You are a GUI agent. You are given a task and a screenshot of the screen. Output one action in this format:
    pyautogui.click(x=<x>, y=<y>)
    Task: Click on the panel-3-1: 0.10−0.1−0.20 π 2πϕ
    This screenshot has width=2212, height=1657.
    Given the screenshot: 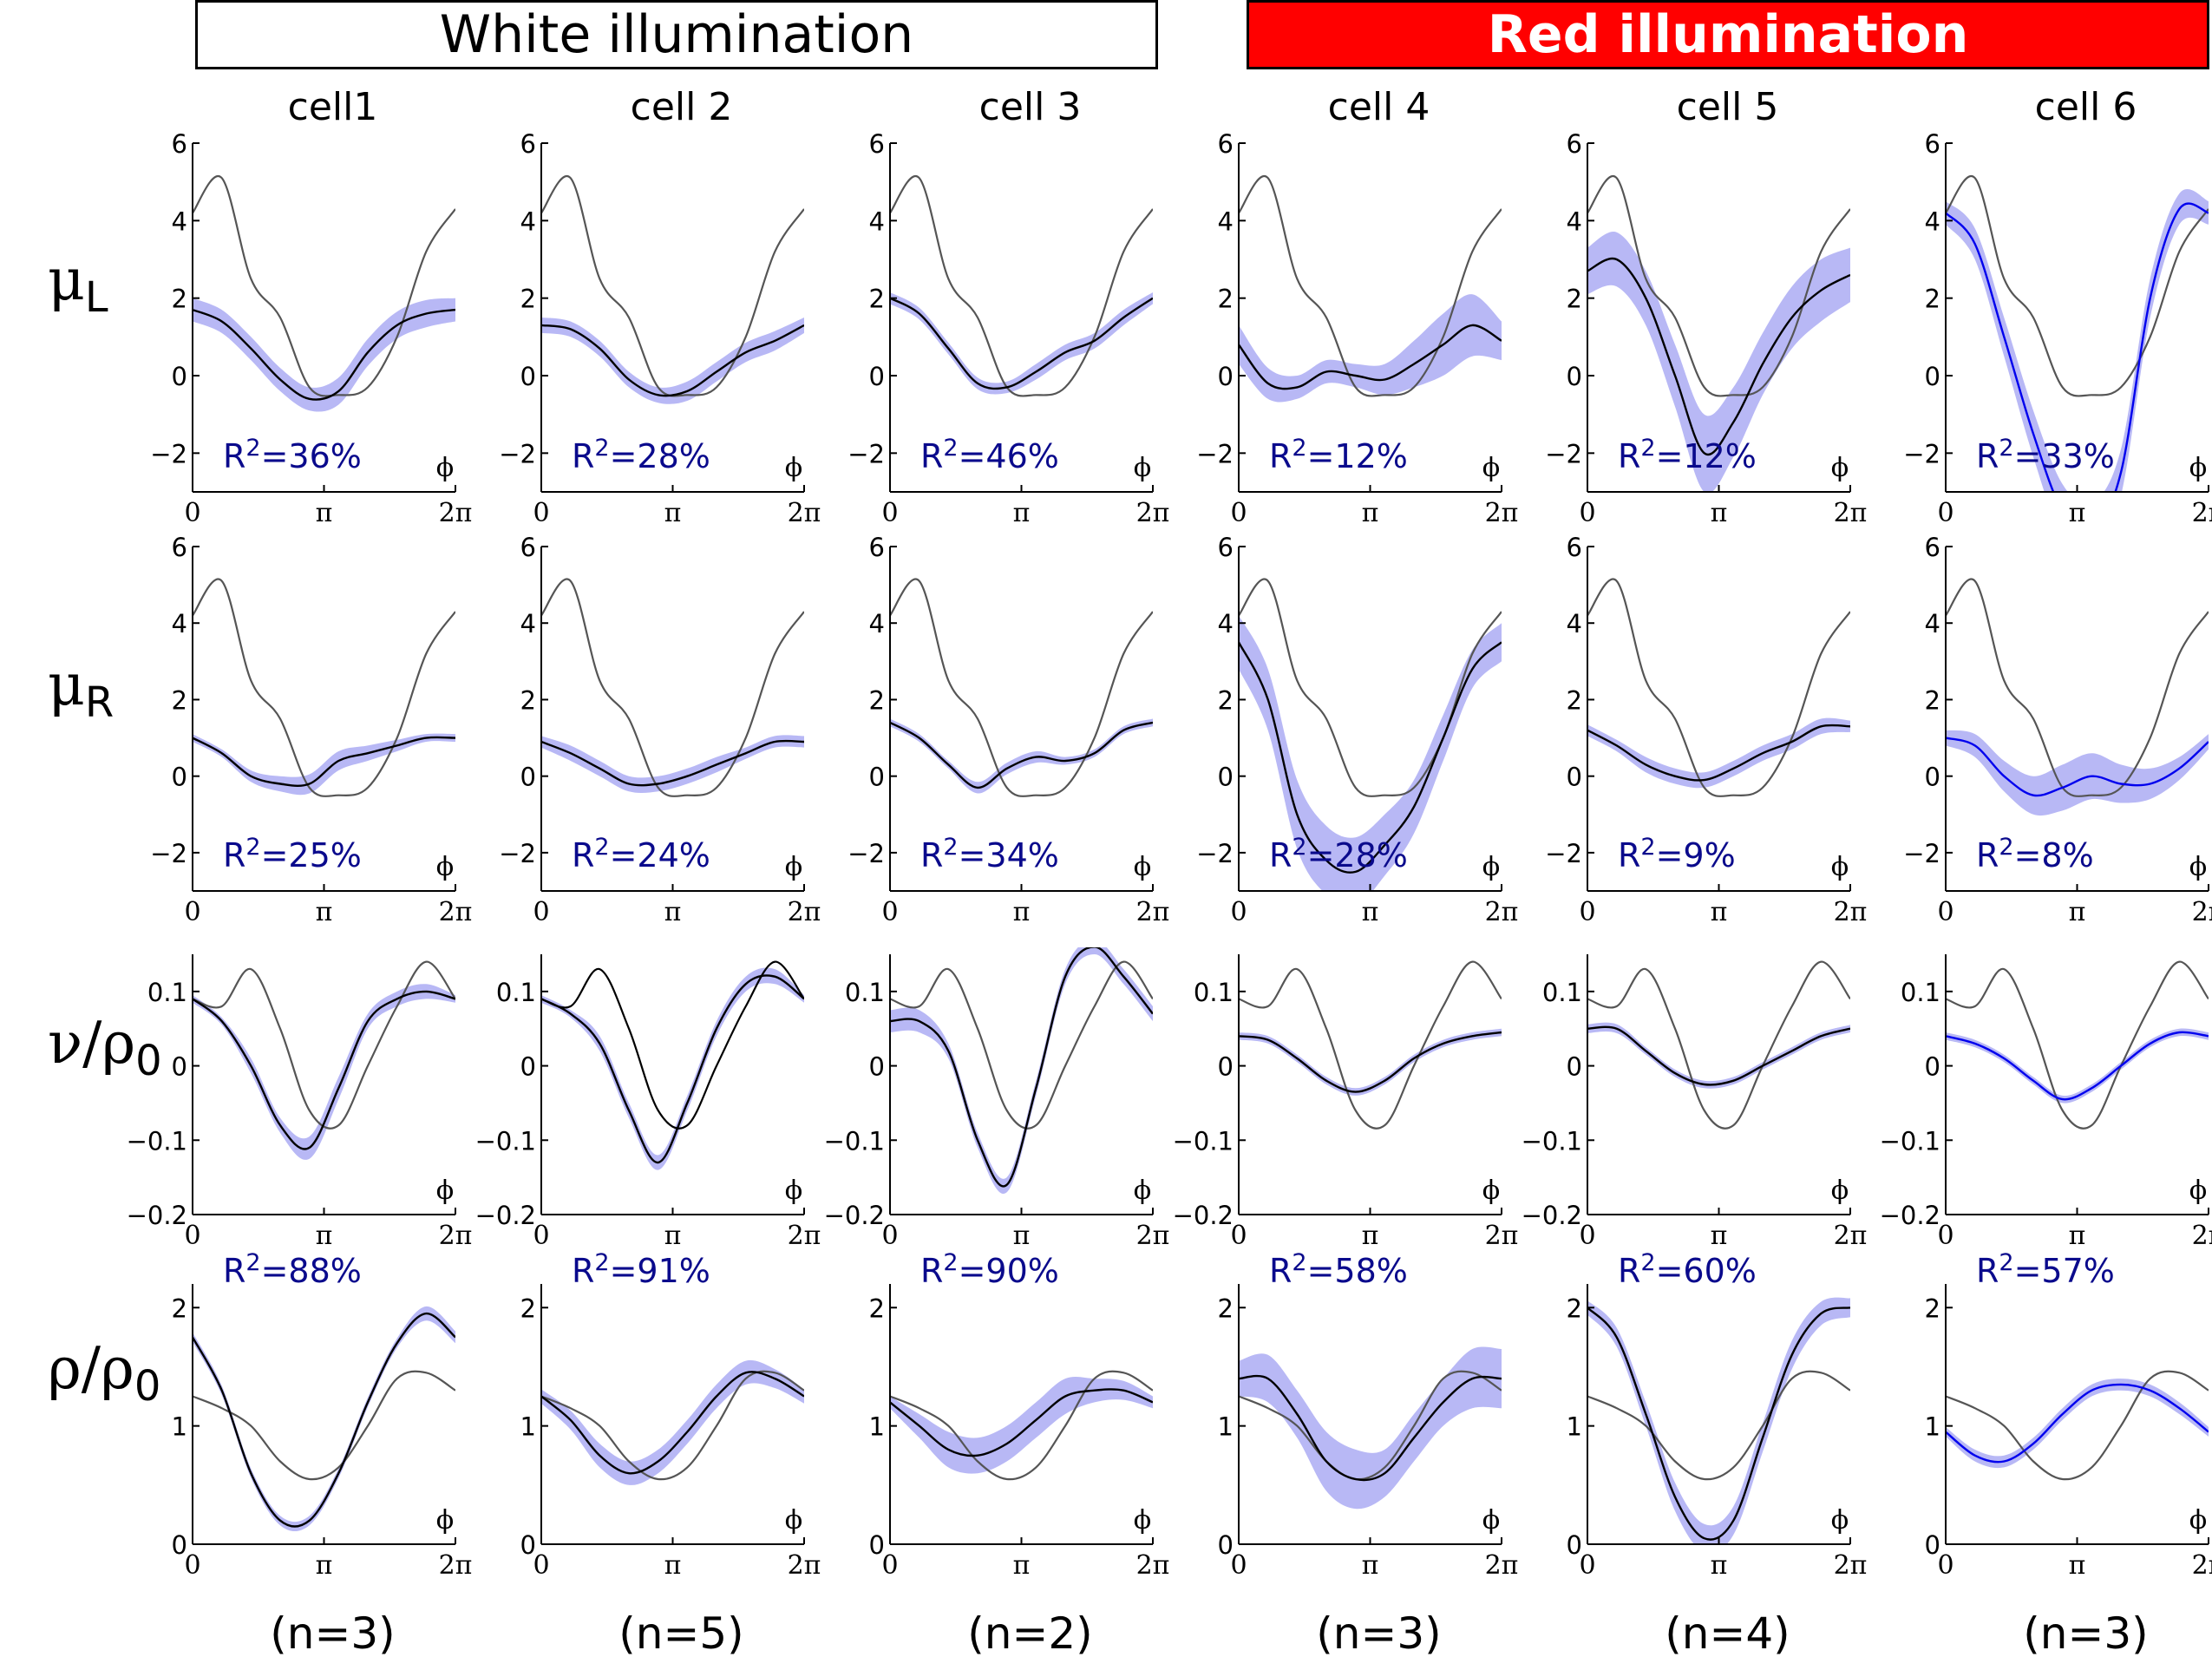 What is the action you would take?
    pyautogui.click(x=299, y=1102)
    